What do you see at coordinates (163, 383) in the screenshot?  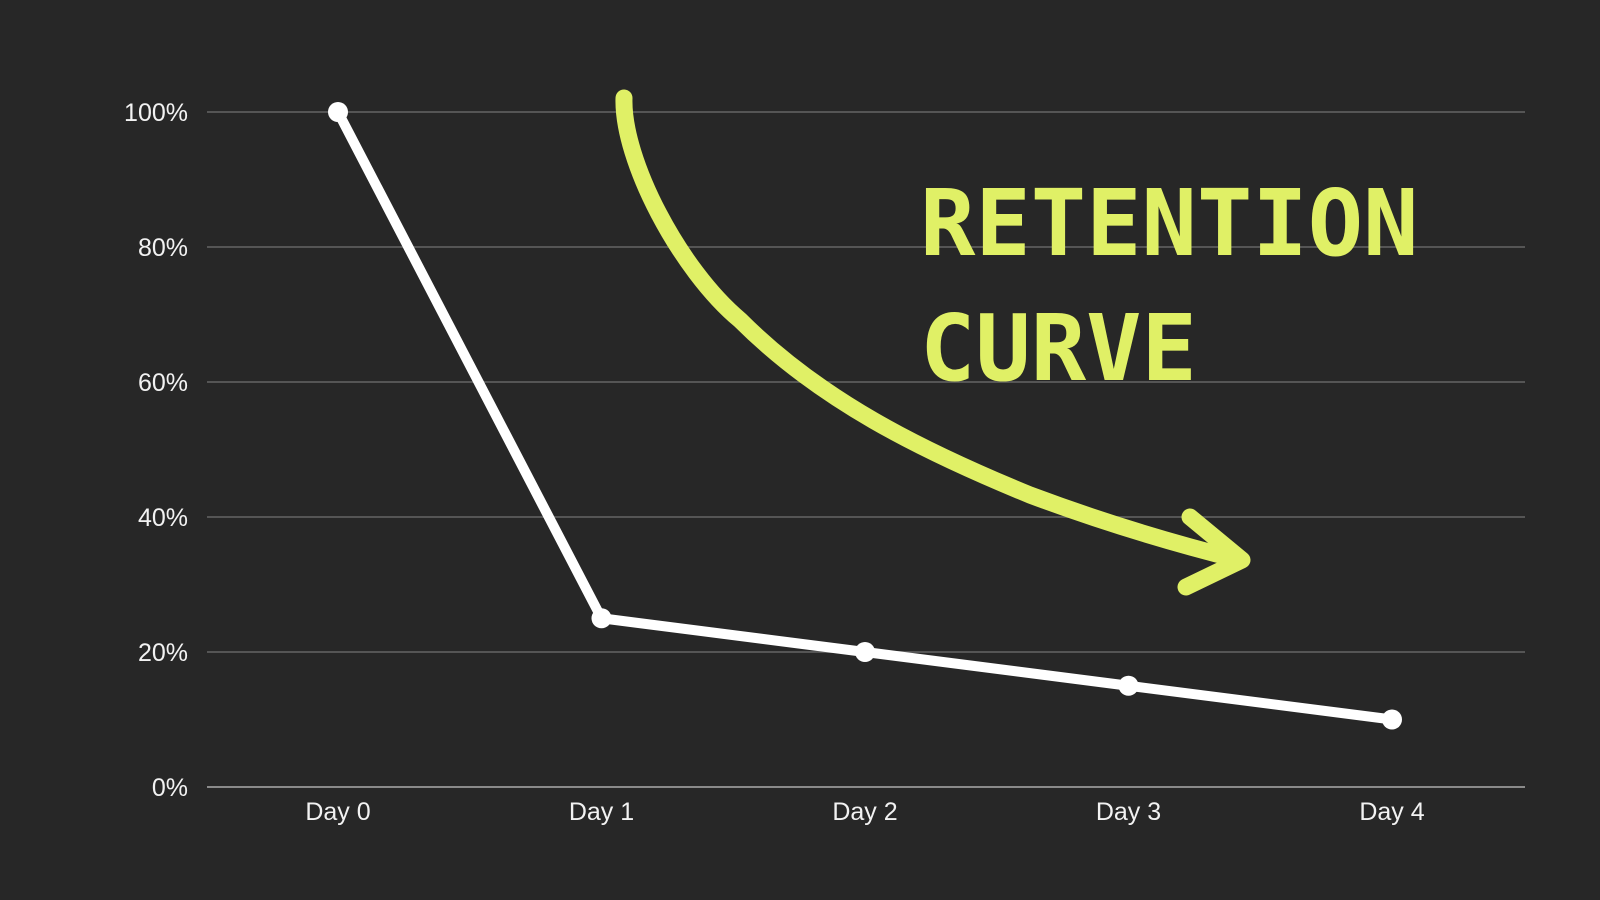 I see `y-tick-label: 60%` at bounding box center [163, 383].